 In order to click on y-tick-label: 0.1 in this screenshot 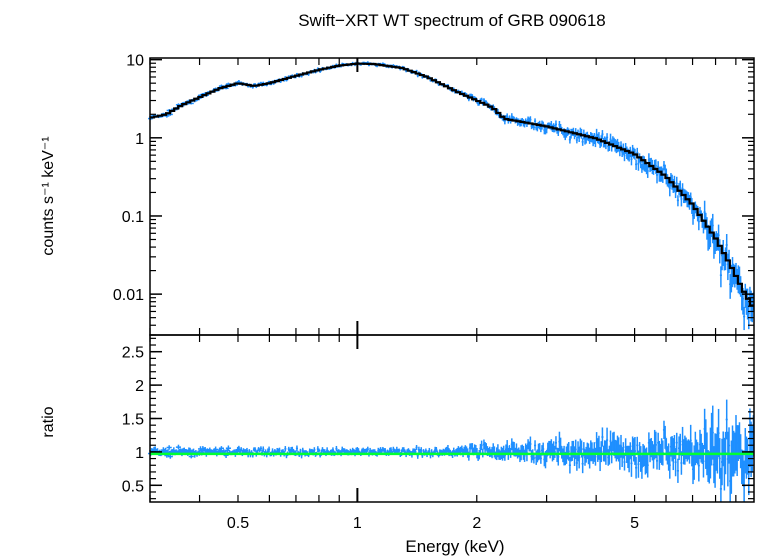, I will do `click(133, 217)`.